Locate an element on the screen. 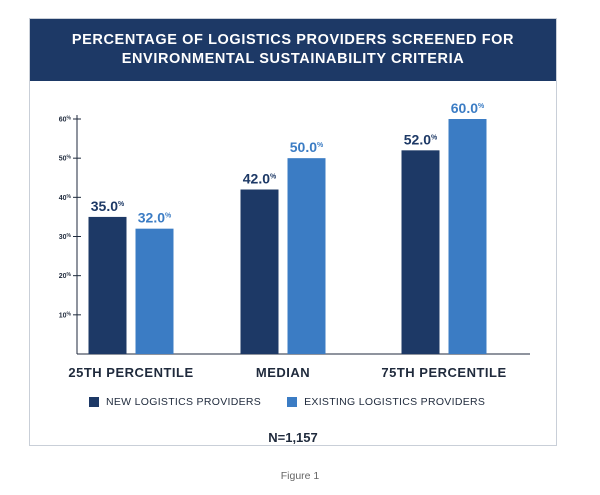  category-label-1: MEDIAN is located at coordinates (283, 372).